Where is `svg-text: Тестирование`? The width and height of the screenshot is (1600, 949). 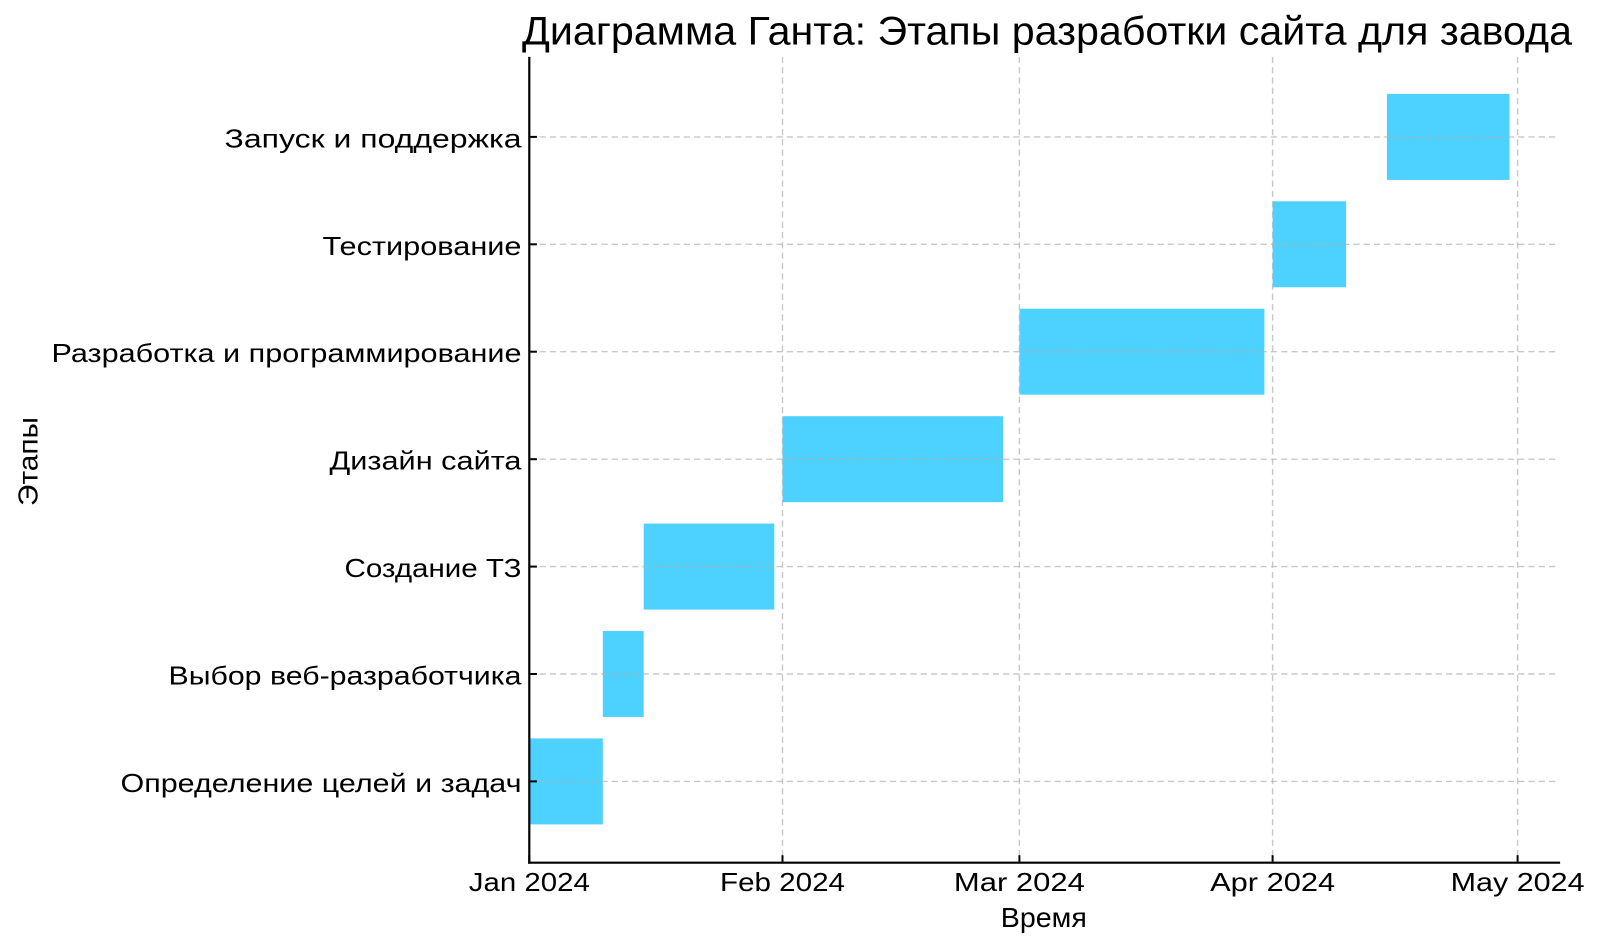
svg-text: Тестирование is located at coordinates (422, 246).